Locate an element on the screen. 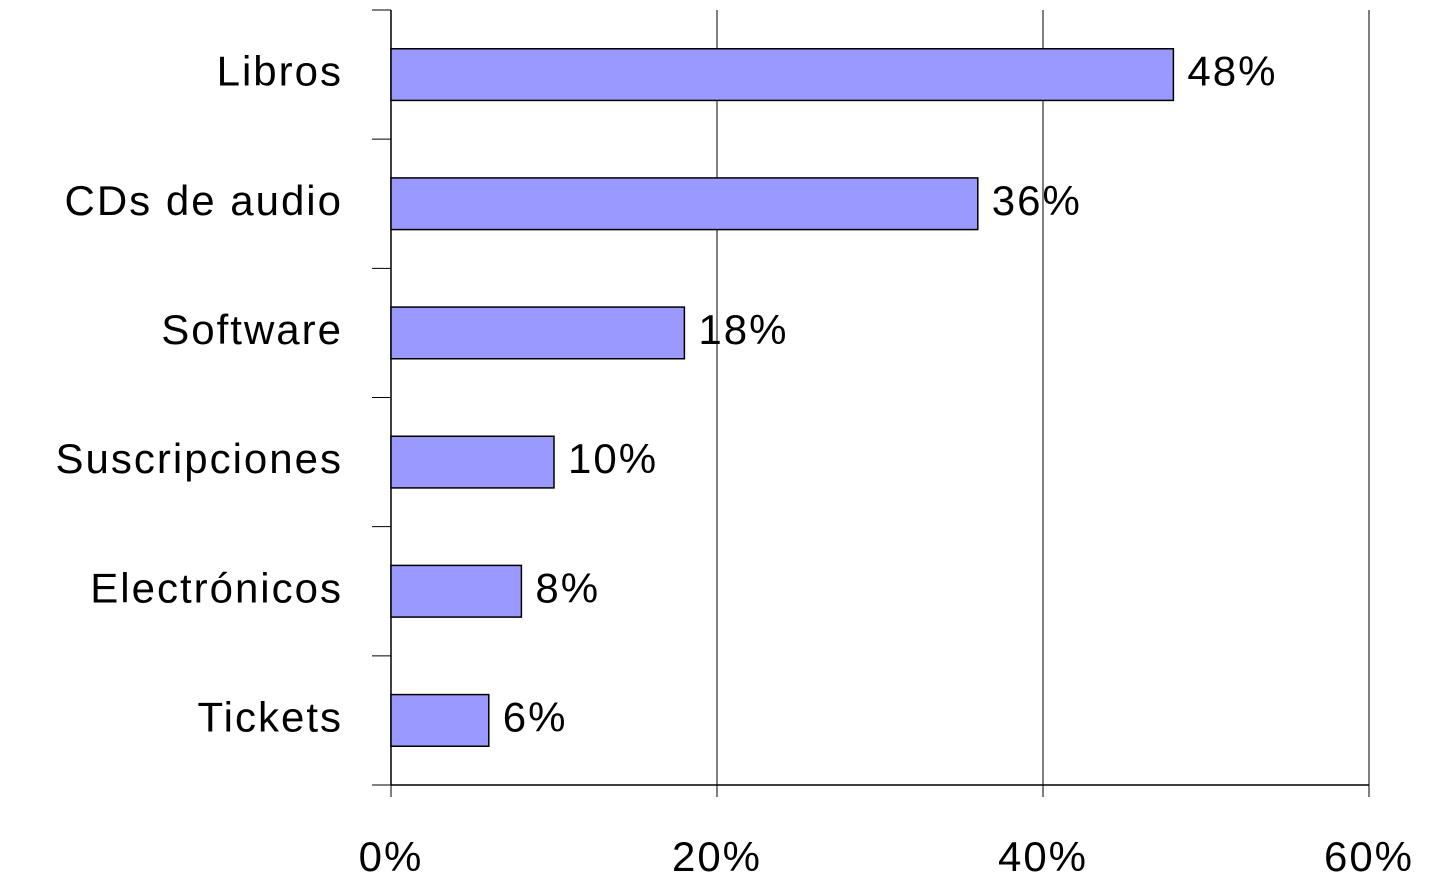 The image size is (1429, 880). x-tick-label: 60% is located at coordinates (1369, 856).